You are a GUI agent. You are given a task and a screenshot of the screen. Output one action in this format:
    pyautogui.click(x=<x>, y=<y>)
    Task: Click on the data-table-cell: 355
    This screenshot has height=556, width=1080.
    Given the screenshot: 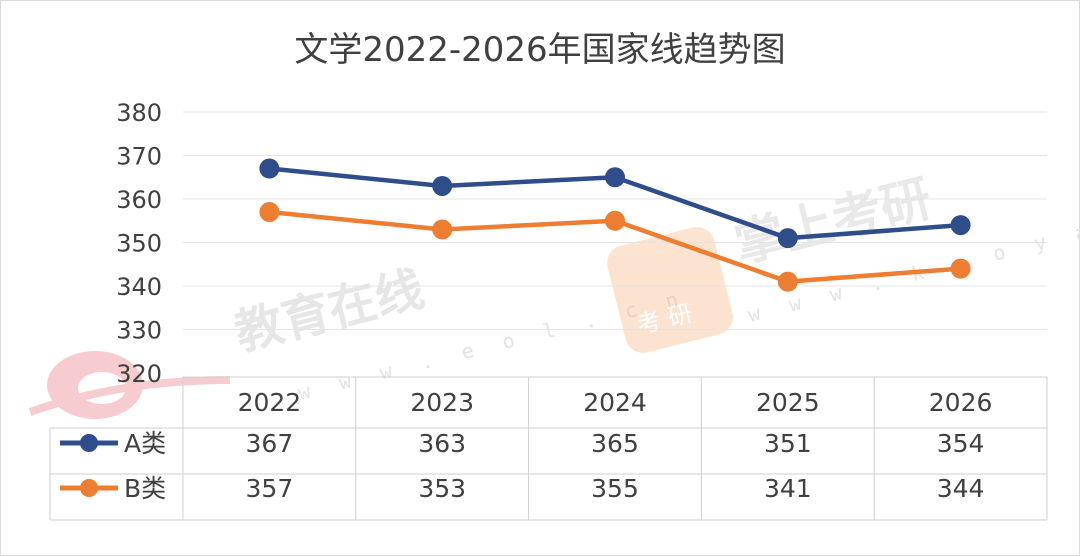 What is the action you would take?
    pyautogui.click(x=615, y=488)
    